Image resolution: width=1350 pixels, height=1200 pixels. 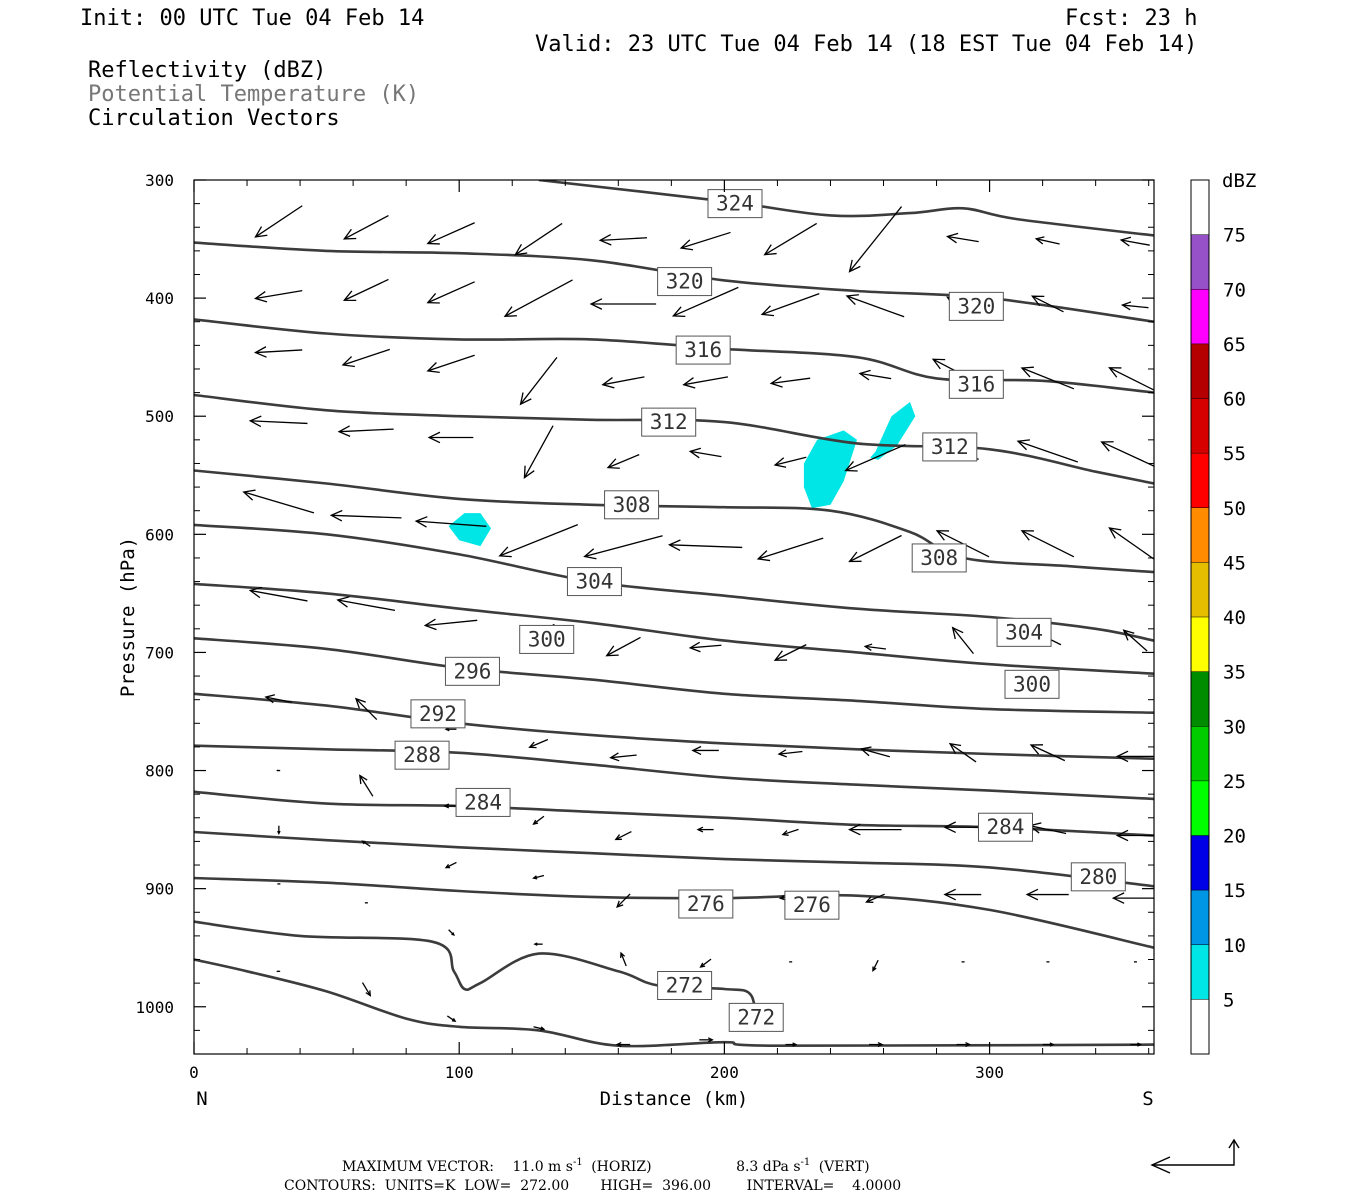 I want to click on field-reflectivity: Reflectivity (dBZ), so click(x=207, y=70).